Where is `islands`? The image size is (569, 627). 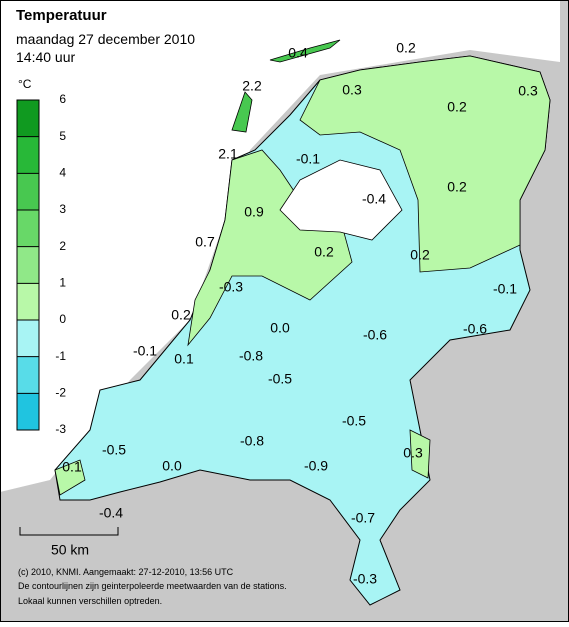 islands is located at coordinates (286, 86).